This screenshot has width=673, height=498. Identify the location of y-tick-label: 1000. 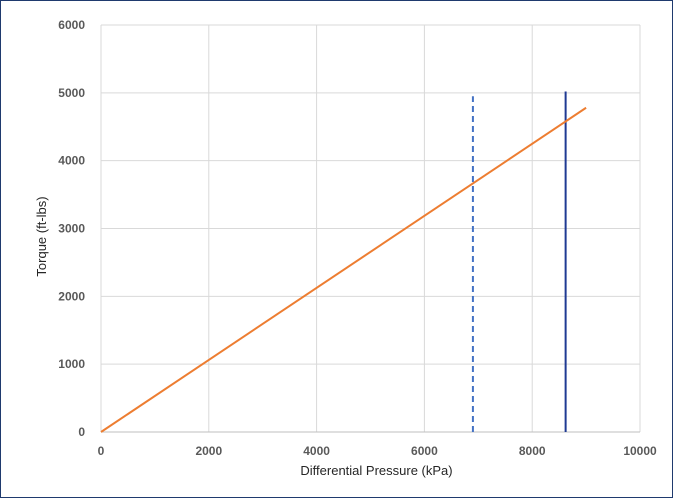
(71, 364).